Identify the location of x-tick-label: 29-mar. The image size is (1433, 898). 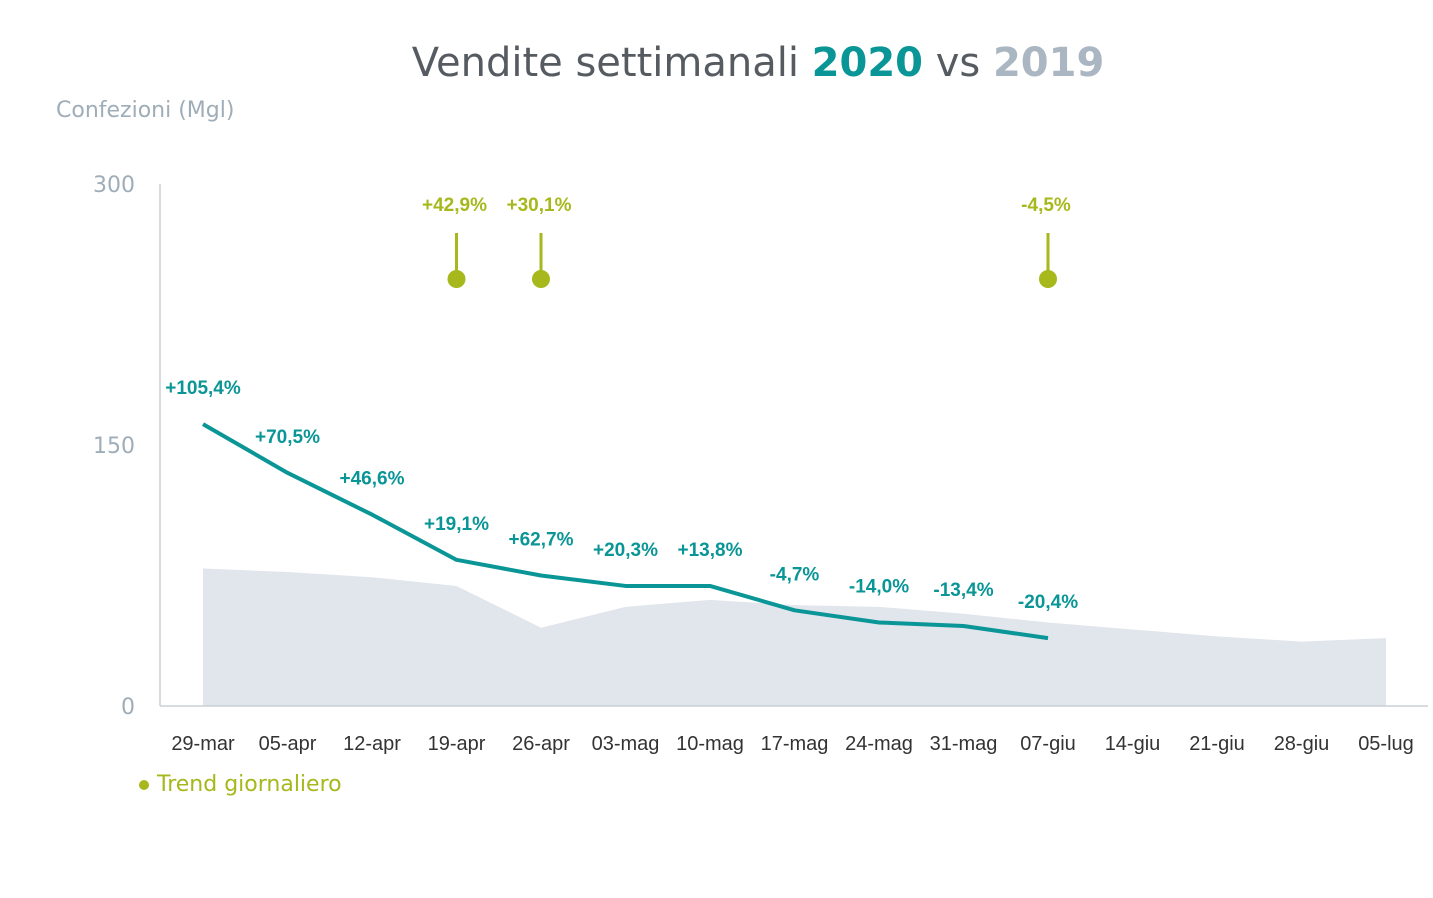
(203, 744).